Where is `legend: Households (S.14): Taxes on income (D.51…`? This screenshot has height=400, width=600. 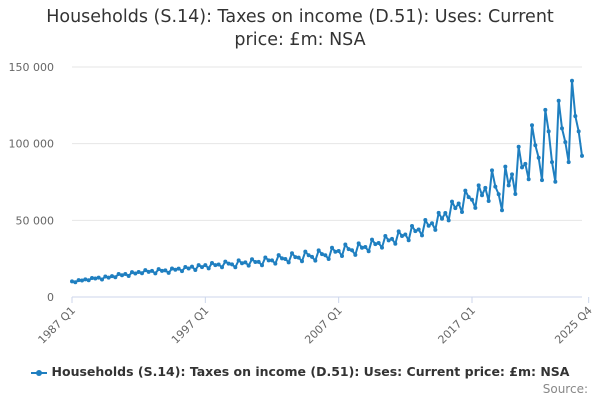
legend: Households (S.14): Taxes on income (D.51… is located at coordinates (300, 371).